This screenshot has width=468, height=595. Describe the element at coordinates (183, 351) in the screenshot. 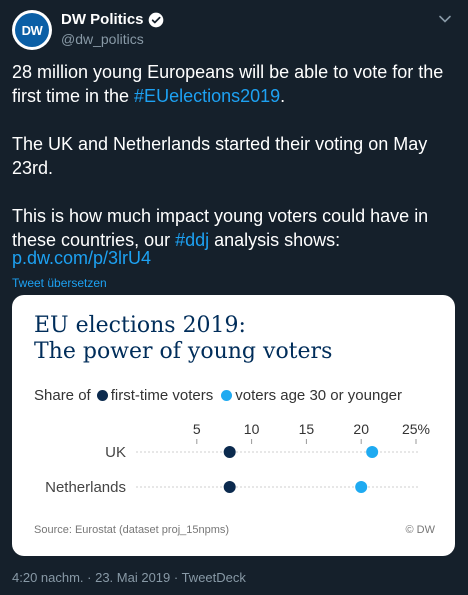

I see `chart-title-line-2: The power of young voters` at that location.